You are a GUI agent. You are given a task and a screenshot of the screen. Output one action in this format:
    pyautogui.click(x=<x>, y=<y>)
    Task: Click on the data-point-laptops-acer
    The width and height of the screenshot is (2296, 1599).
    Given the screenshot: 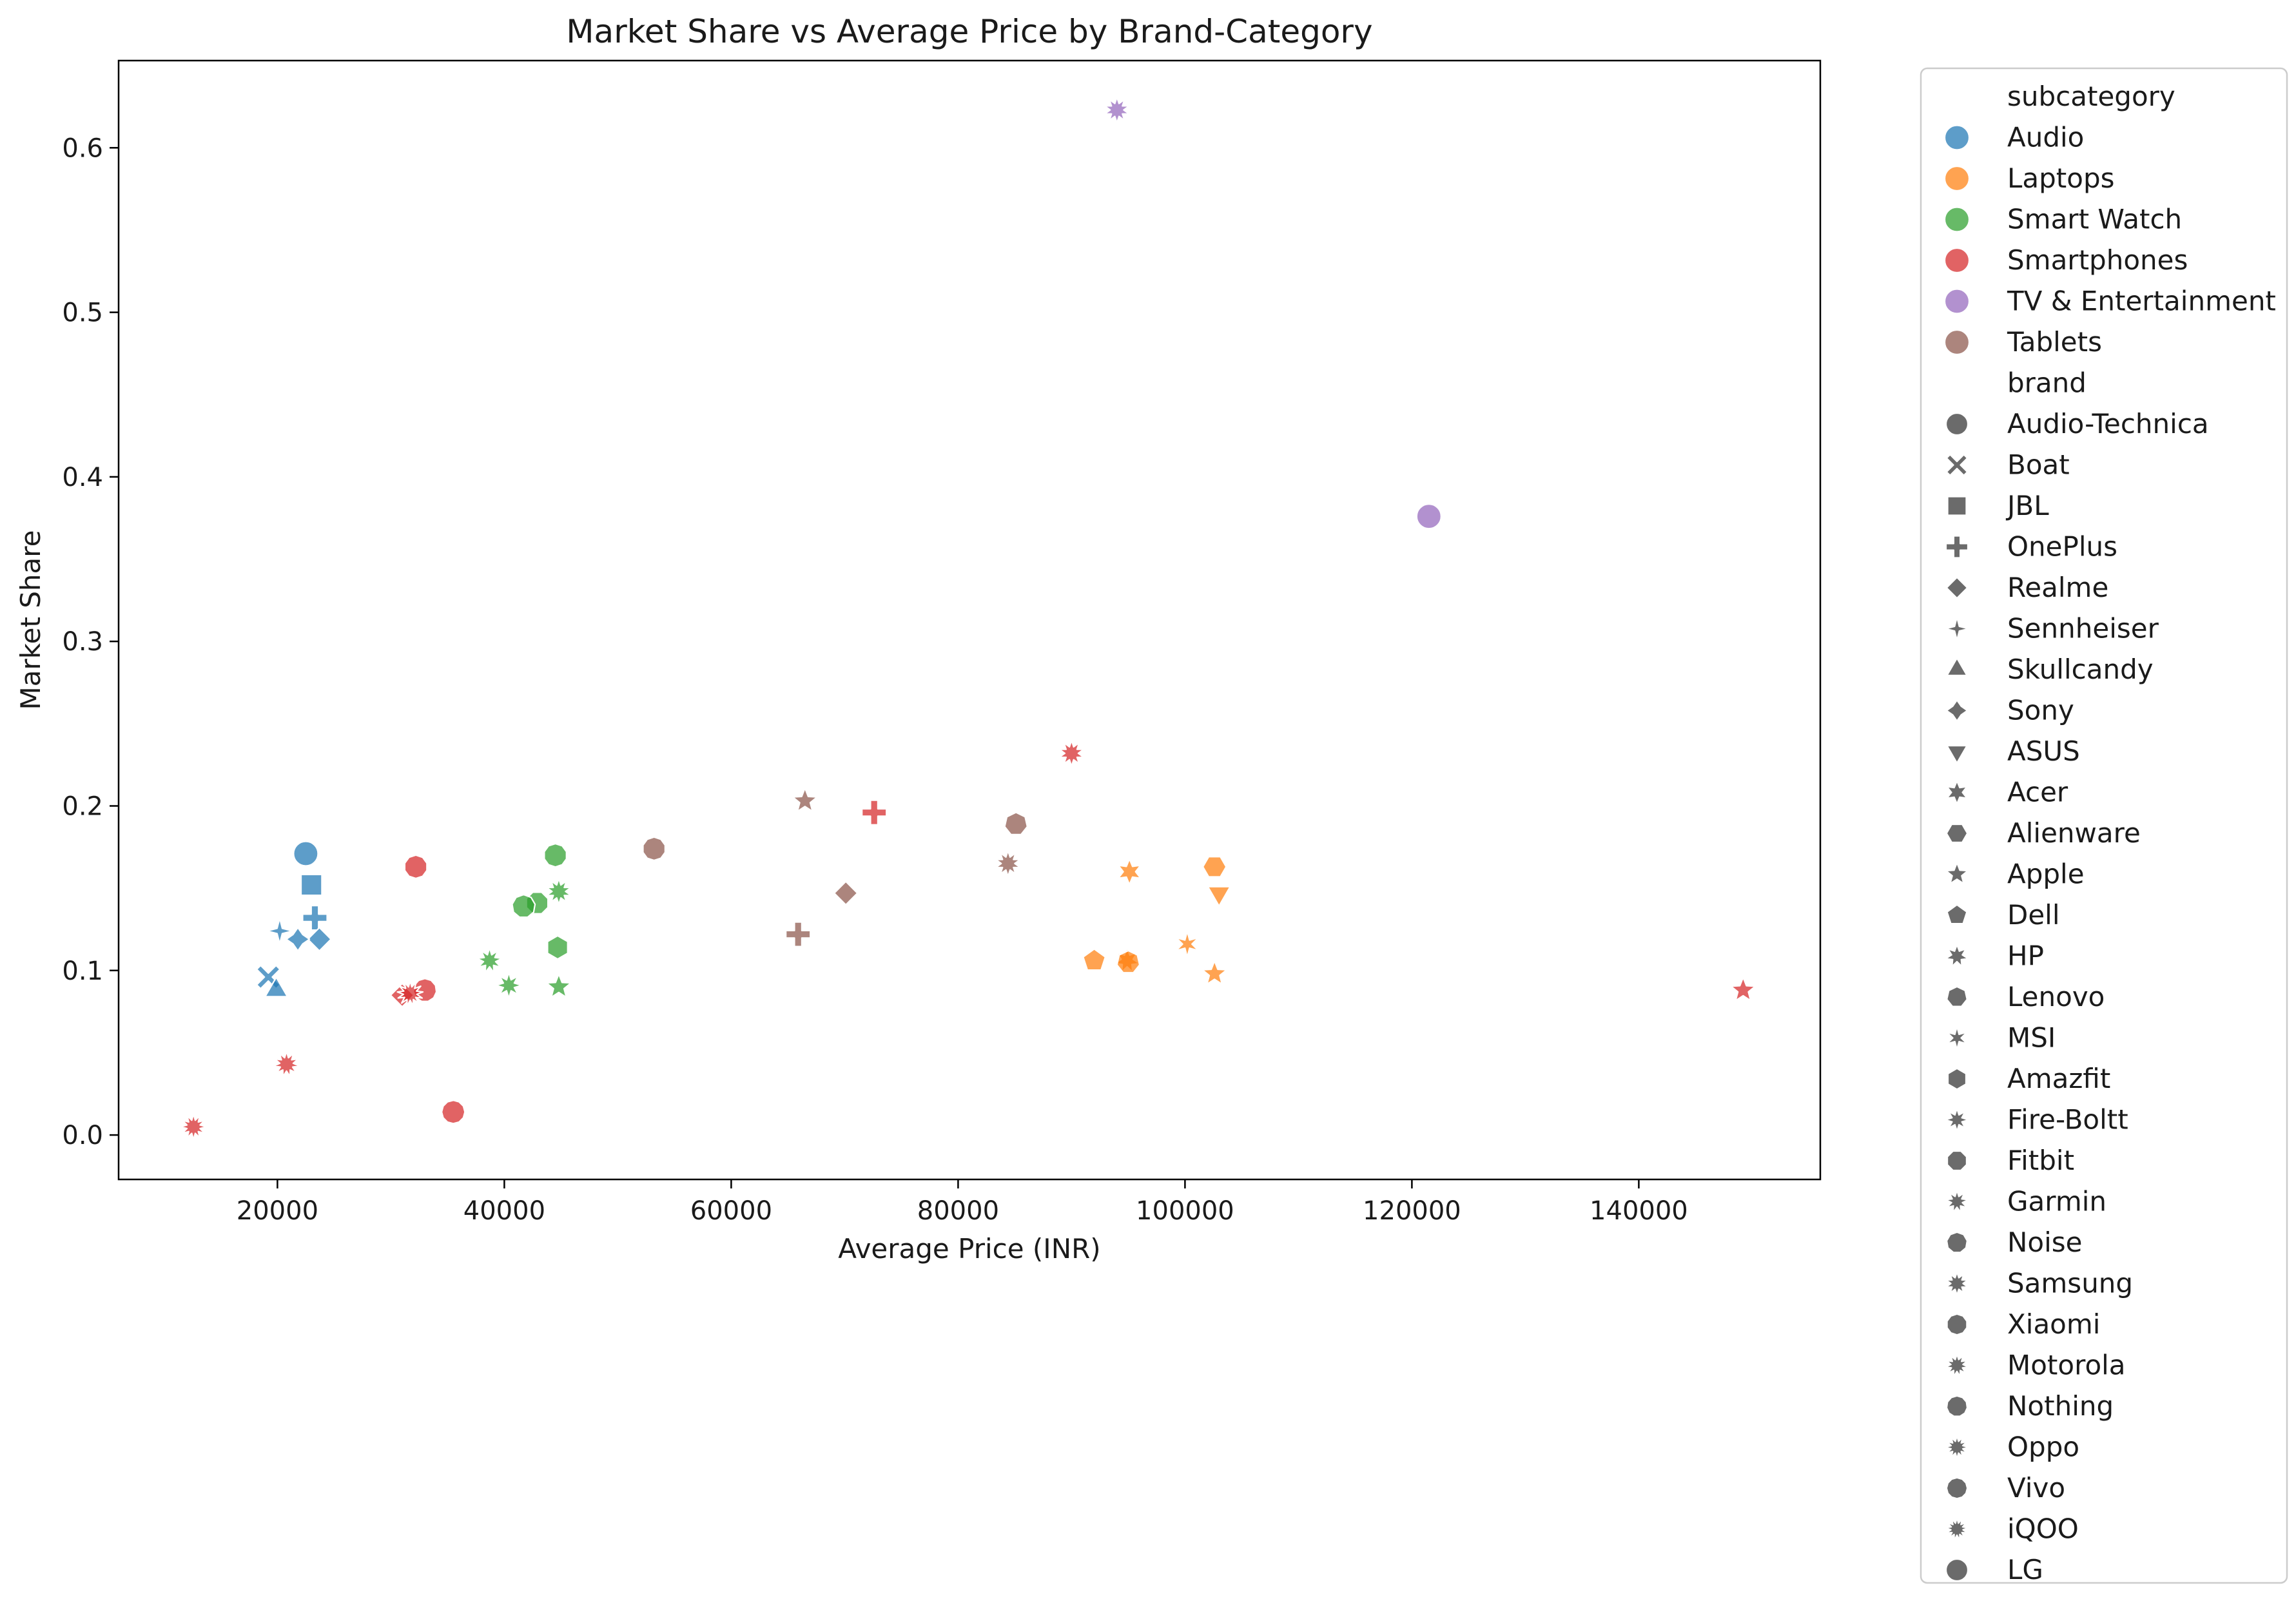 What is the action you would take?
    pyautogui.click(x=1130, y=872)
    